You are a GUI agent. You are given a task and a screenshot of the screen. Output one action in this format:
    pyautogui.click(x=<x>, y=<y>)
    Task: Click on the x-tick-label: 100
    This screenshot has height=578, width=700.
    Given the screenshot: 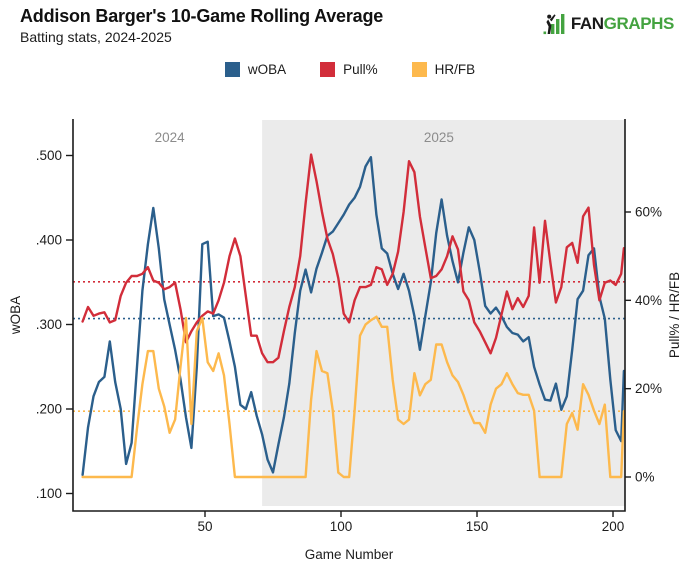 What is the action you would take?
    pyautogui.click(x=341, y=526)
    